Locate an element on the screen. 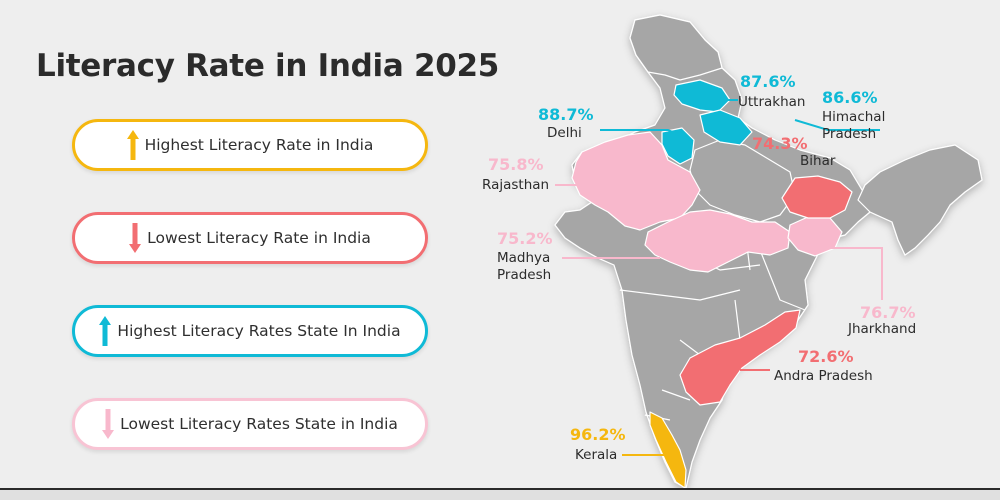 Image resolution: width=1000 pixels, height=500 pixels. uttrakhan-name: Uttrakhan is located at coordinates (772, 102).